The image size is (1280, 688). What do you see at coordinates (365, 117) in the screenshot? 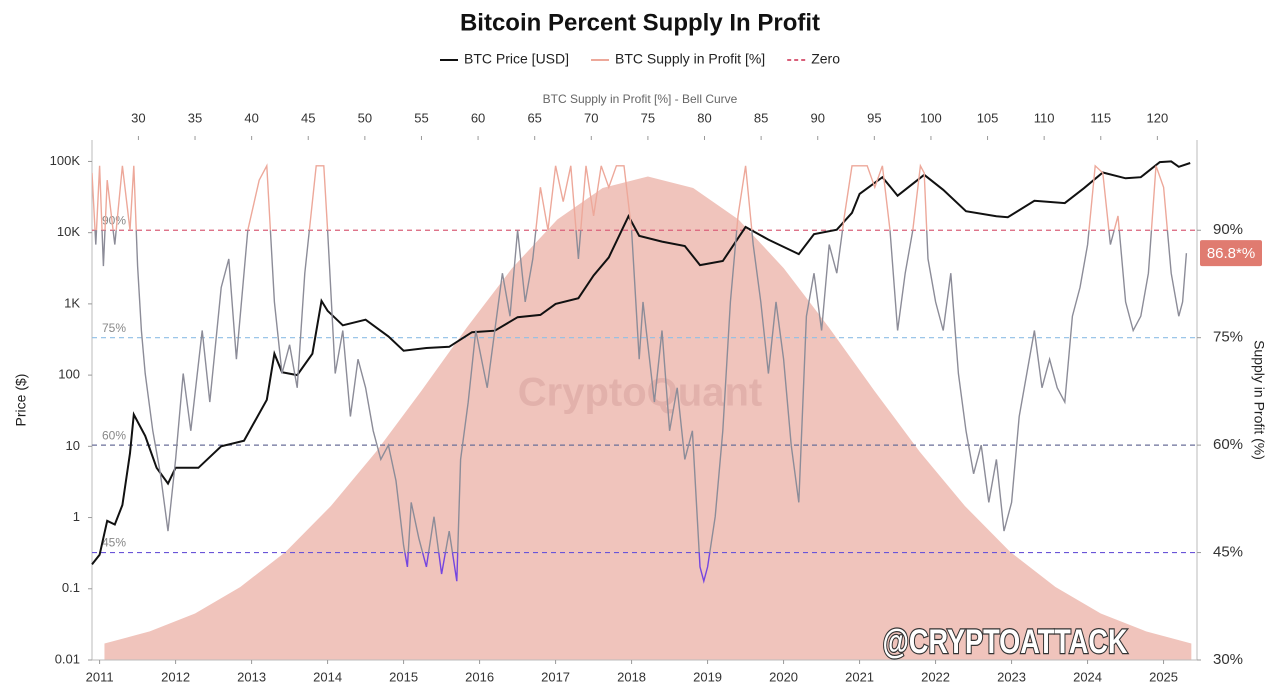
I see `x2-tick-label: 50` at bounding box center [365, 117].